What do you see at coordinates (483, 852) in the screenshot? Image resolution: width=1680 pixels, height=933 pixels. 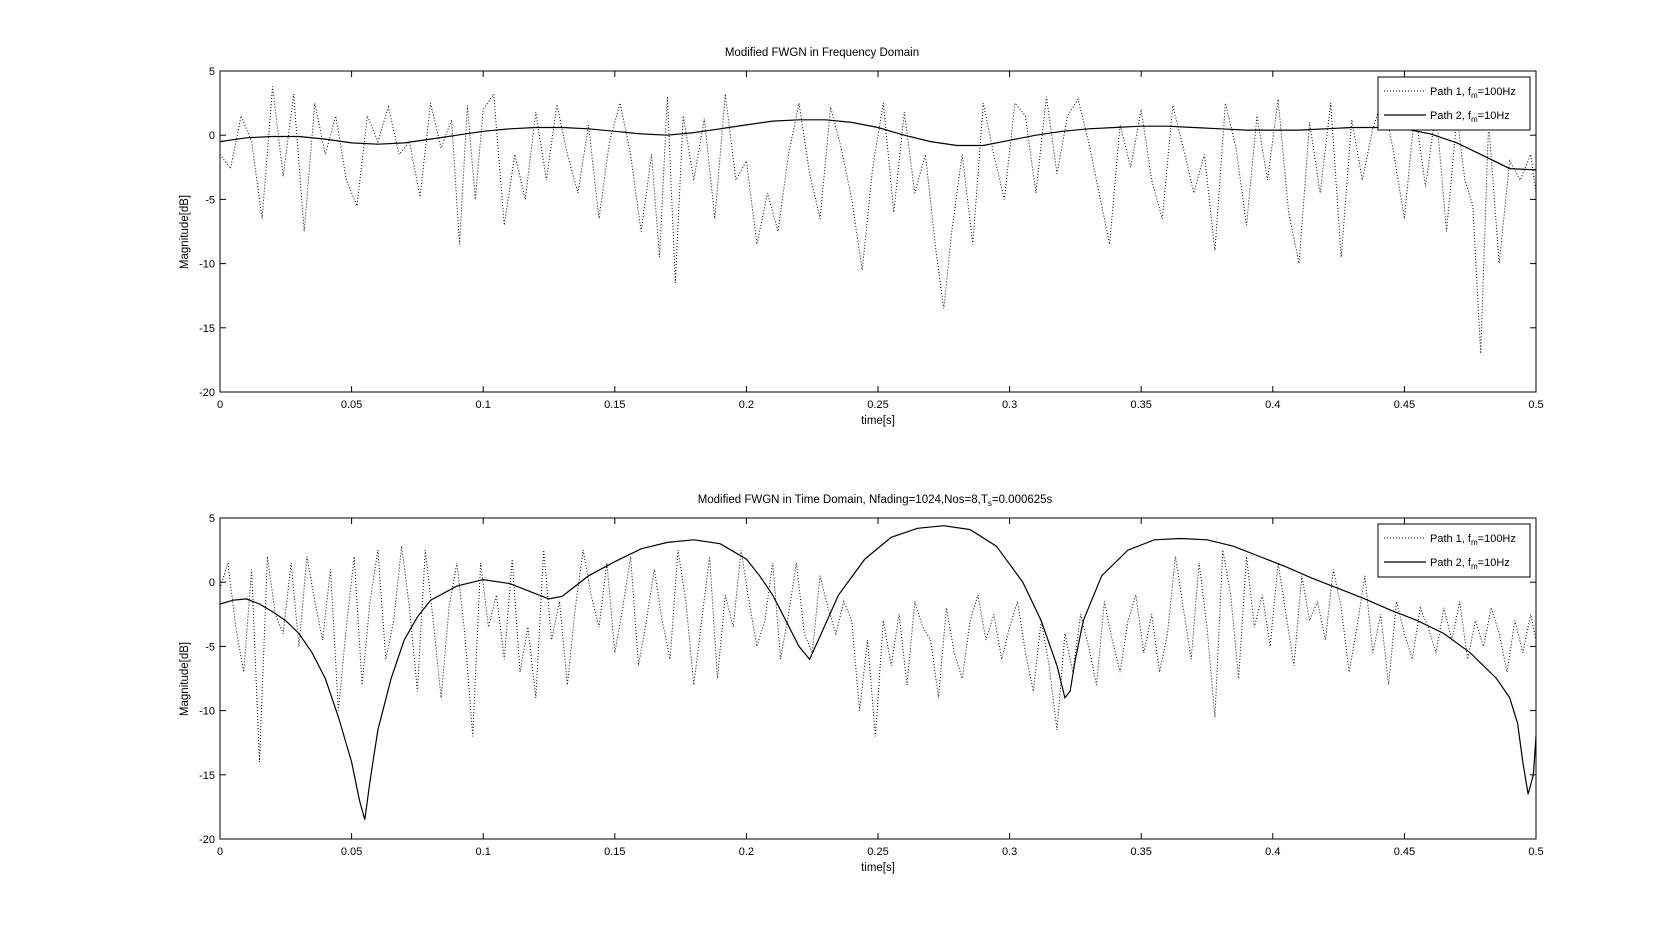 I see `bottom-x-tick-label: 0.1` at bounding box center [483, 852].